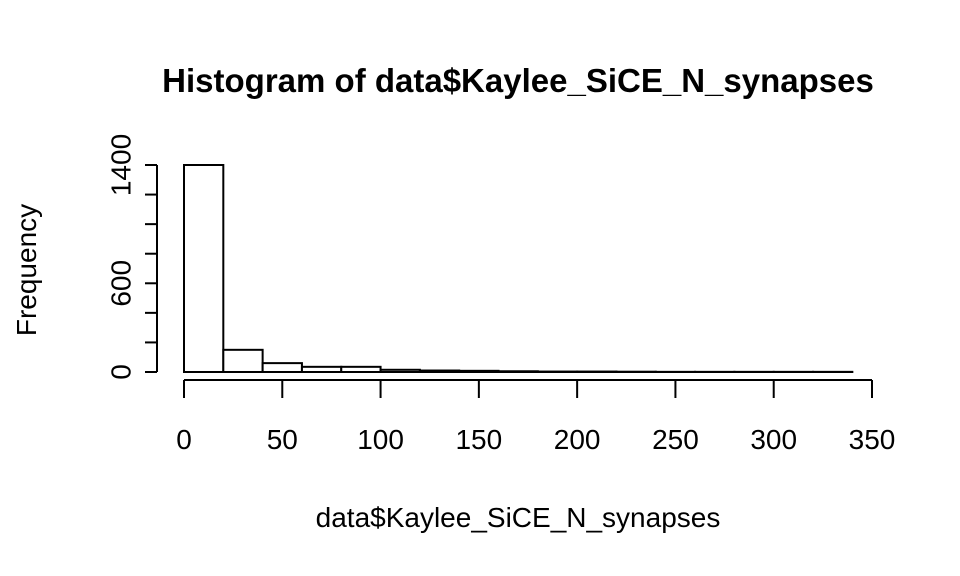 This screenshot has width=960, height=576. Describe the element at coordinates (131, 257) in the screenshot. I see `y-axis: 0 600 1400` at that location.